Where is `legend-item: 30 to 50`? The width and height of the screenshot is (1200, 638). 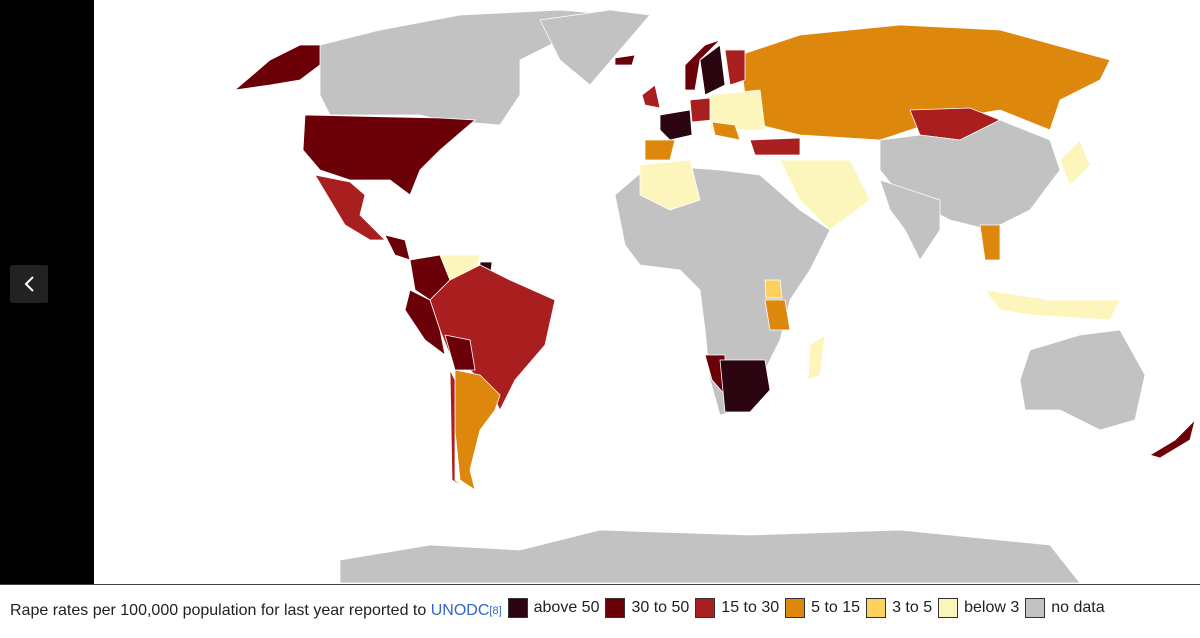 legend-item: 30 to 50 is located at coordinates (647, 608).